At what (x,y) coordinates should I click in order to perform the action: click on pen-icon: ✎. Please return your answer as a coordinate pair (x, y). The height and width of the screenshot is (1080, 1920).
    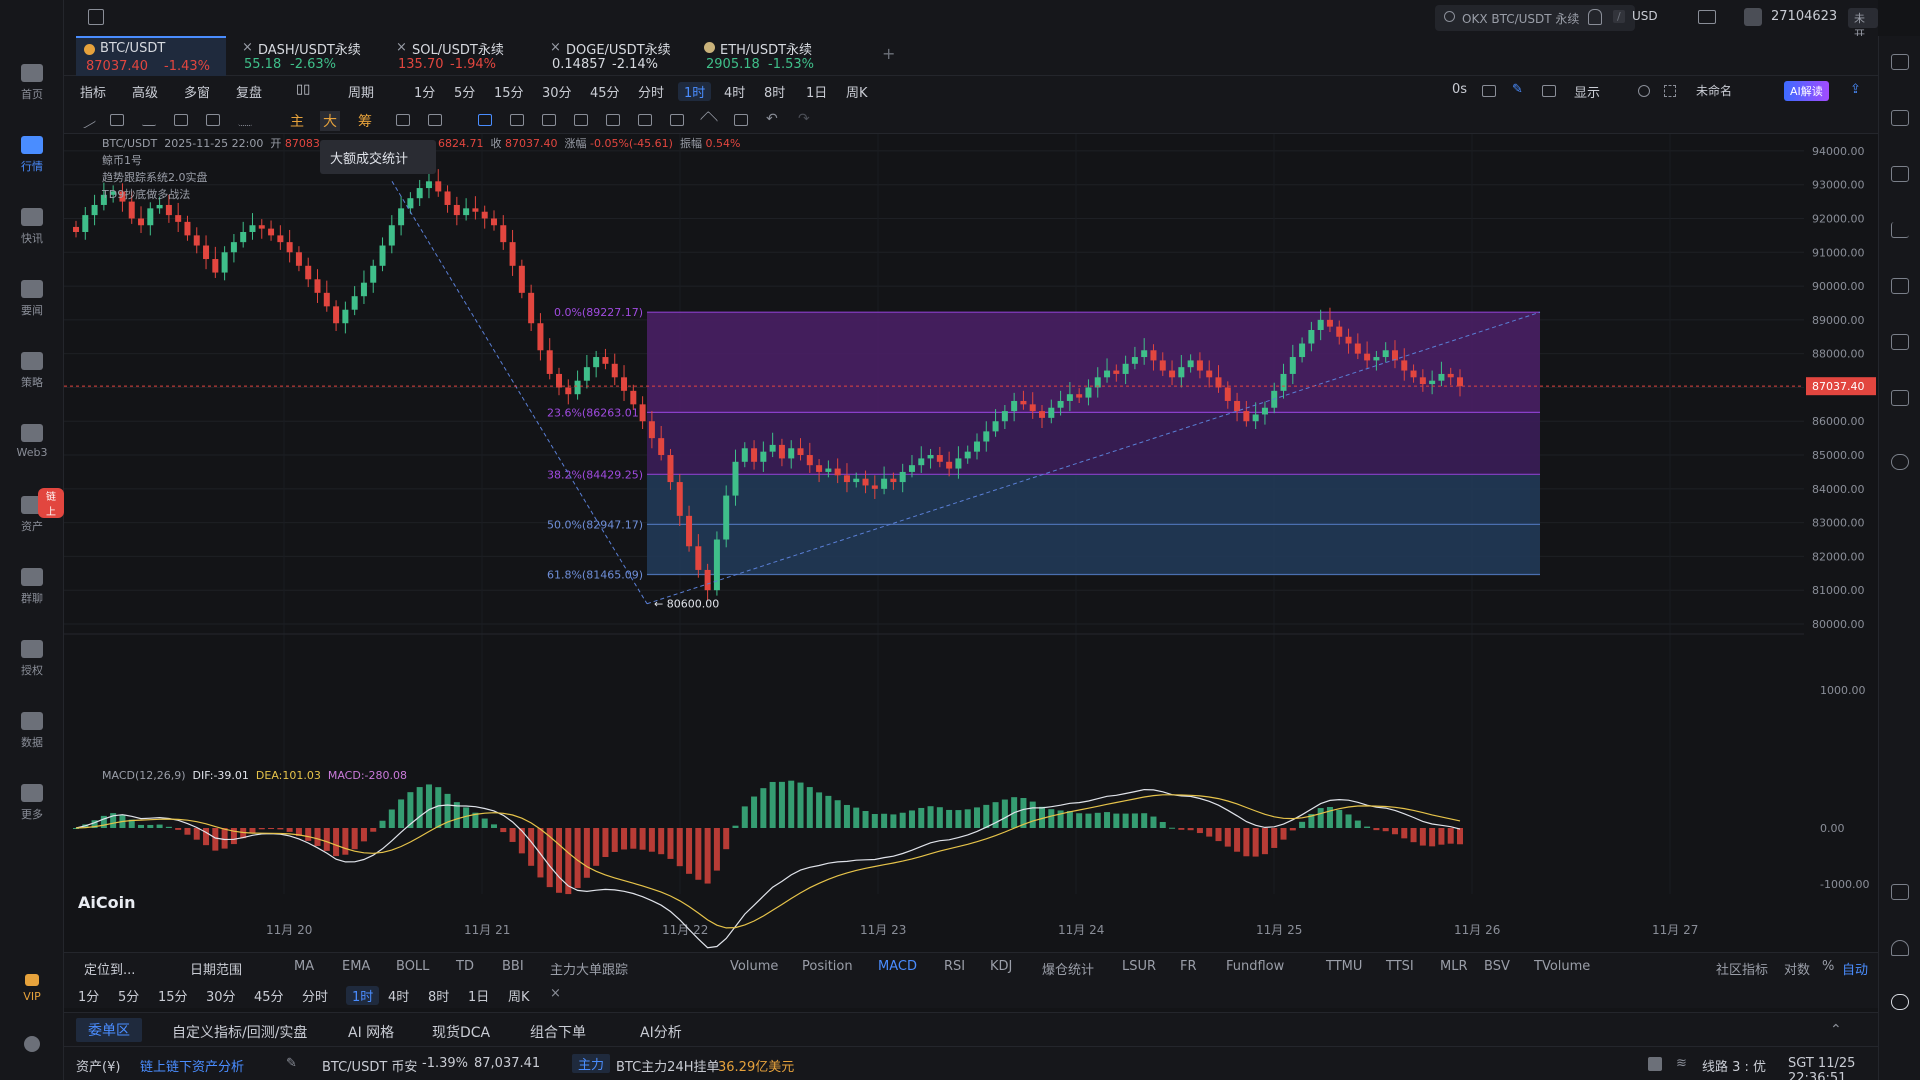
    Looking at the image, I should click on (1517, 89).